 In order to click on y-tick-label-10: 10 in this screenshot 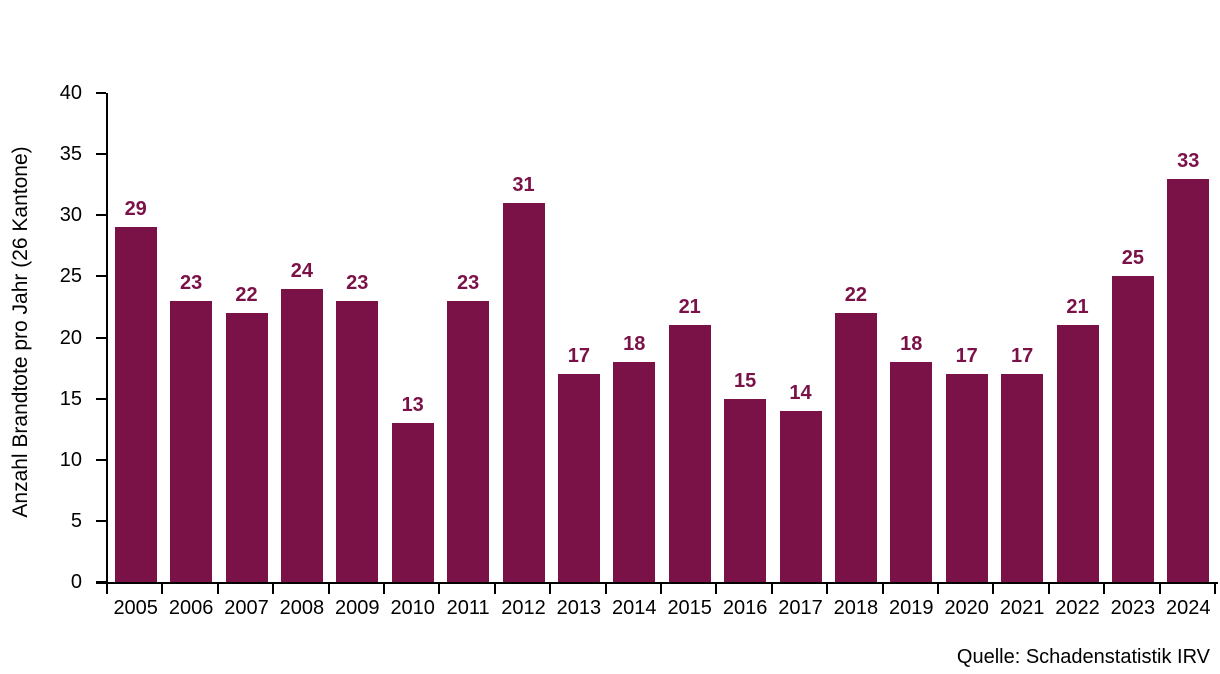, I will do `click(70, 459)`.